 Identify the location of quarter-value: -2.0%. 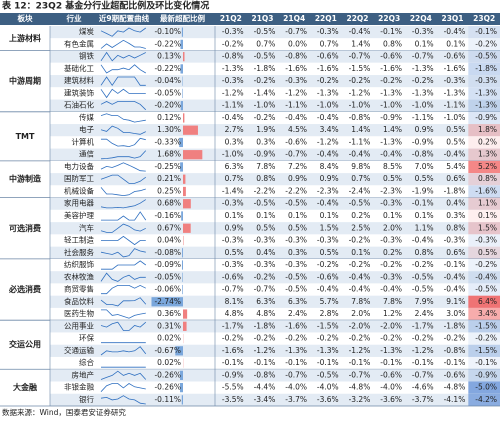
(360, 325).